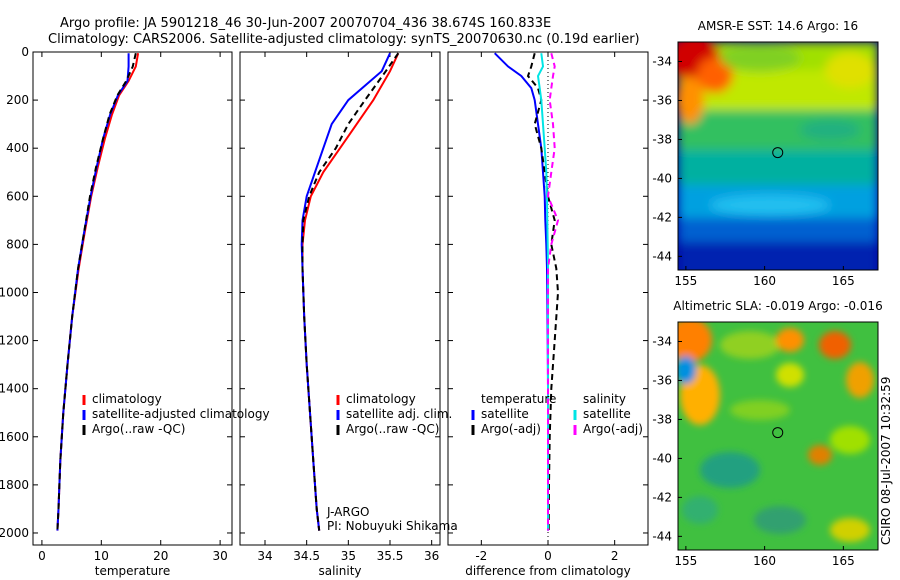  I want to click on side-label: CSIRO 08-Jul-2007 10:32:59, so click(886, 461).